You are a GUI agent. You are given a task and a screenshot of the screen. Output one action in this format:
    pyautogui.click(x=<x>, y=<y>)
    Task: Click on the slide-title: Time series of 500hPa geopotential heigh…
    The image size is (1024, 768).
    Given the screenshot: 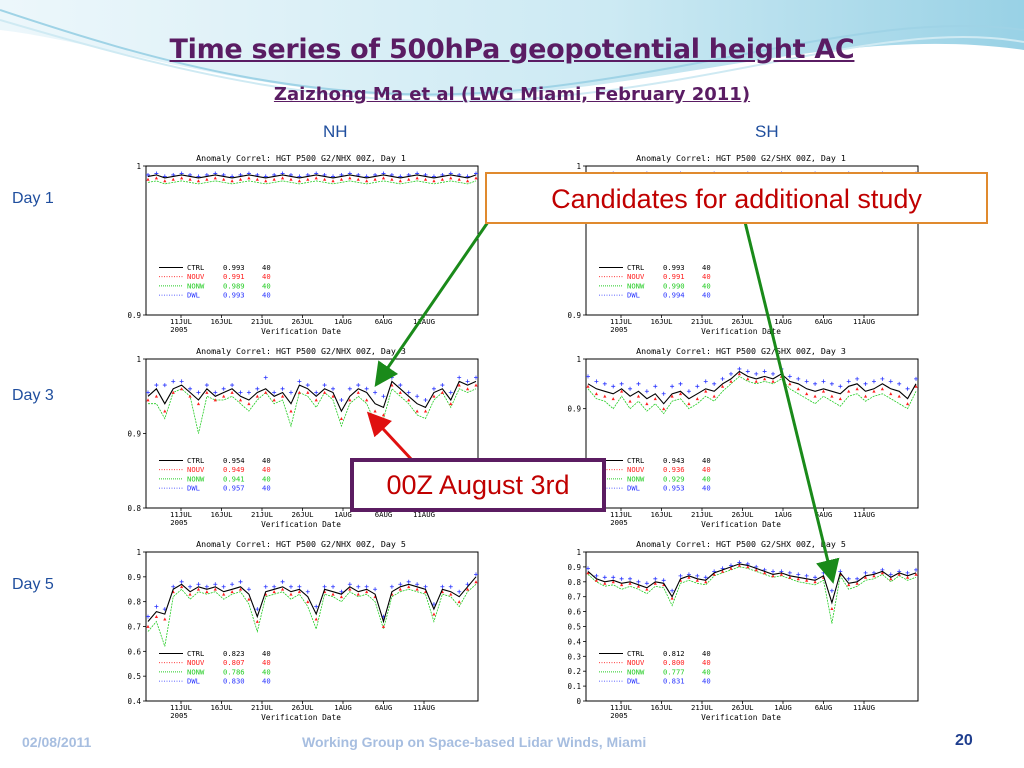 What is the action you would take?
    pyautogui.click(x=512, y=49)
    